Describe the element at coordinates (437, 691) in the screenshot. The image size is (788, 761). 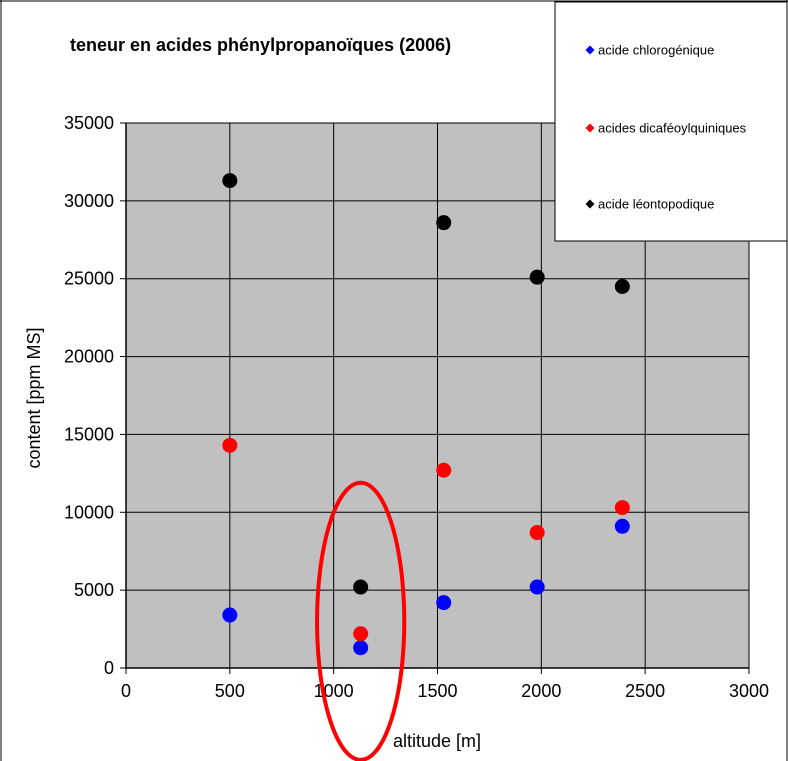
I see `x-tick-label: 1500` at that location.